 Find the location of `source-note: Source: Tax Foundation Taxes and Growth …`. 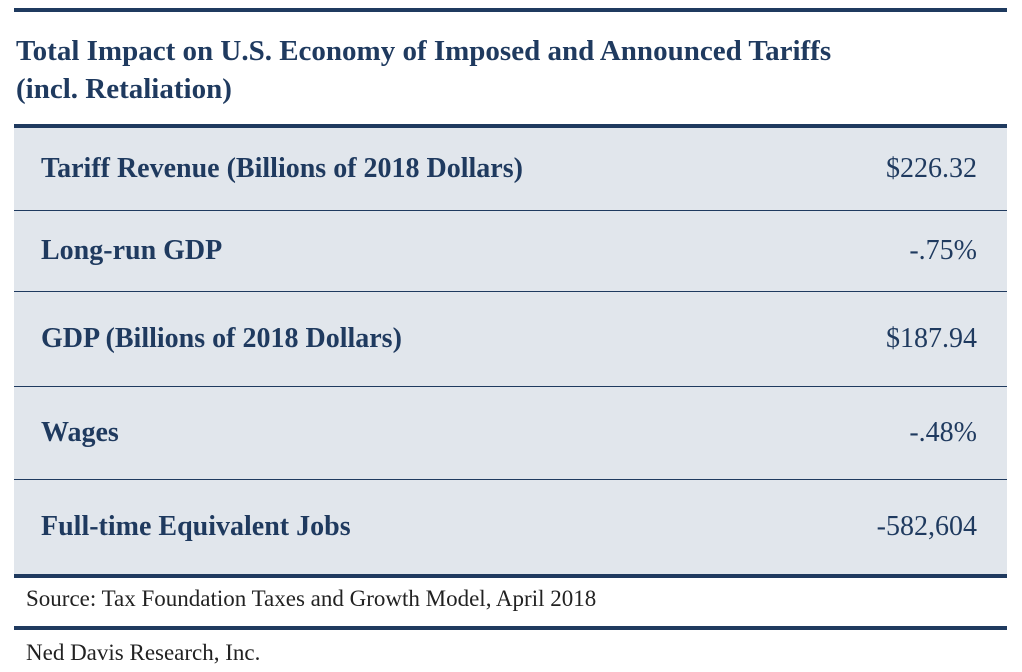

source-note: Source: Tax Foundation Taxes and Growth … is located at coordinates (311, 598).